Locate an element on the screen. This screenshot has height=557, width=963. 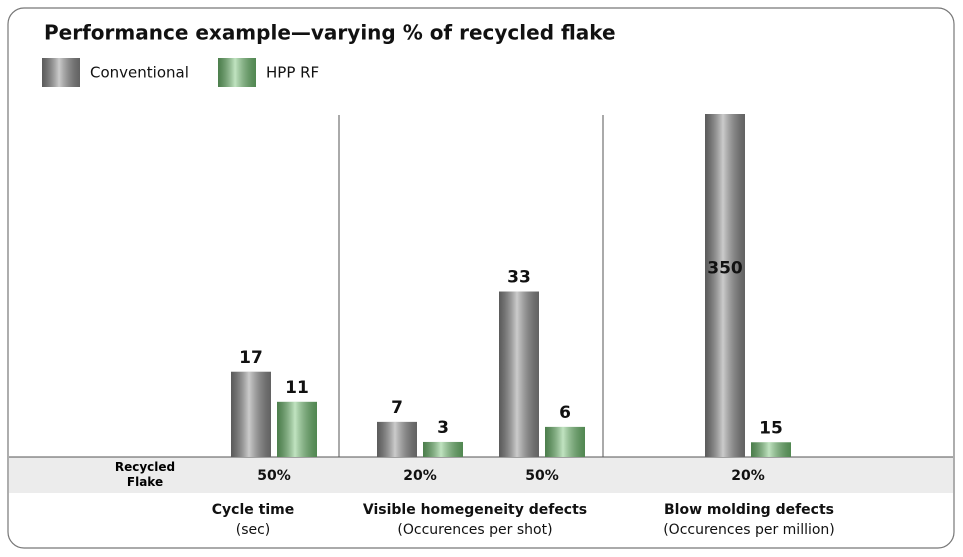
legend-label: Conventional is located at coordinates (139, 73).